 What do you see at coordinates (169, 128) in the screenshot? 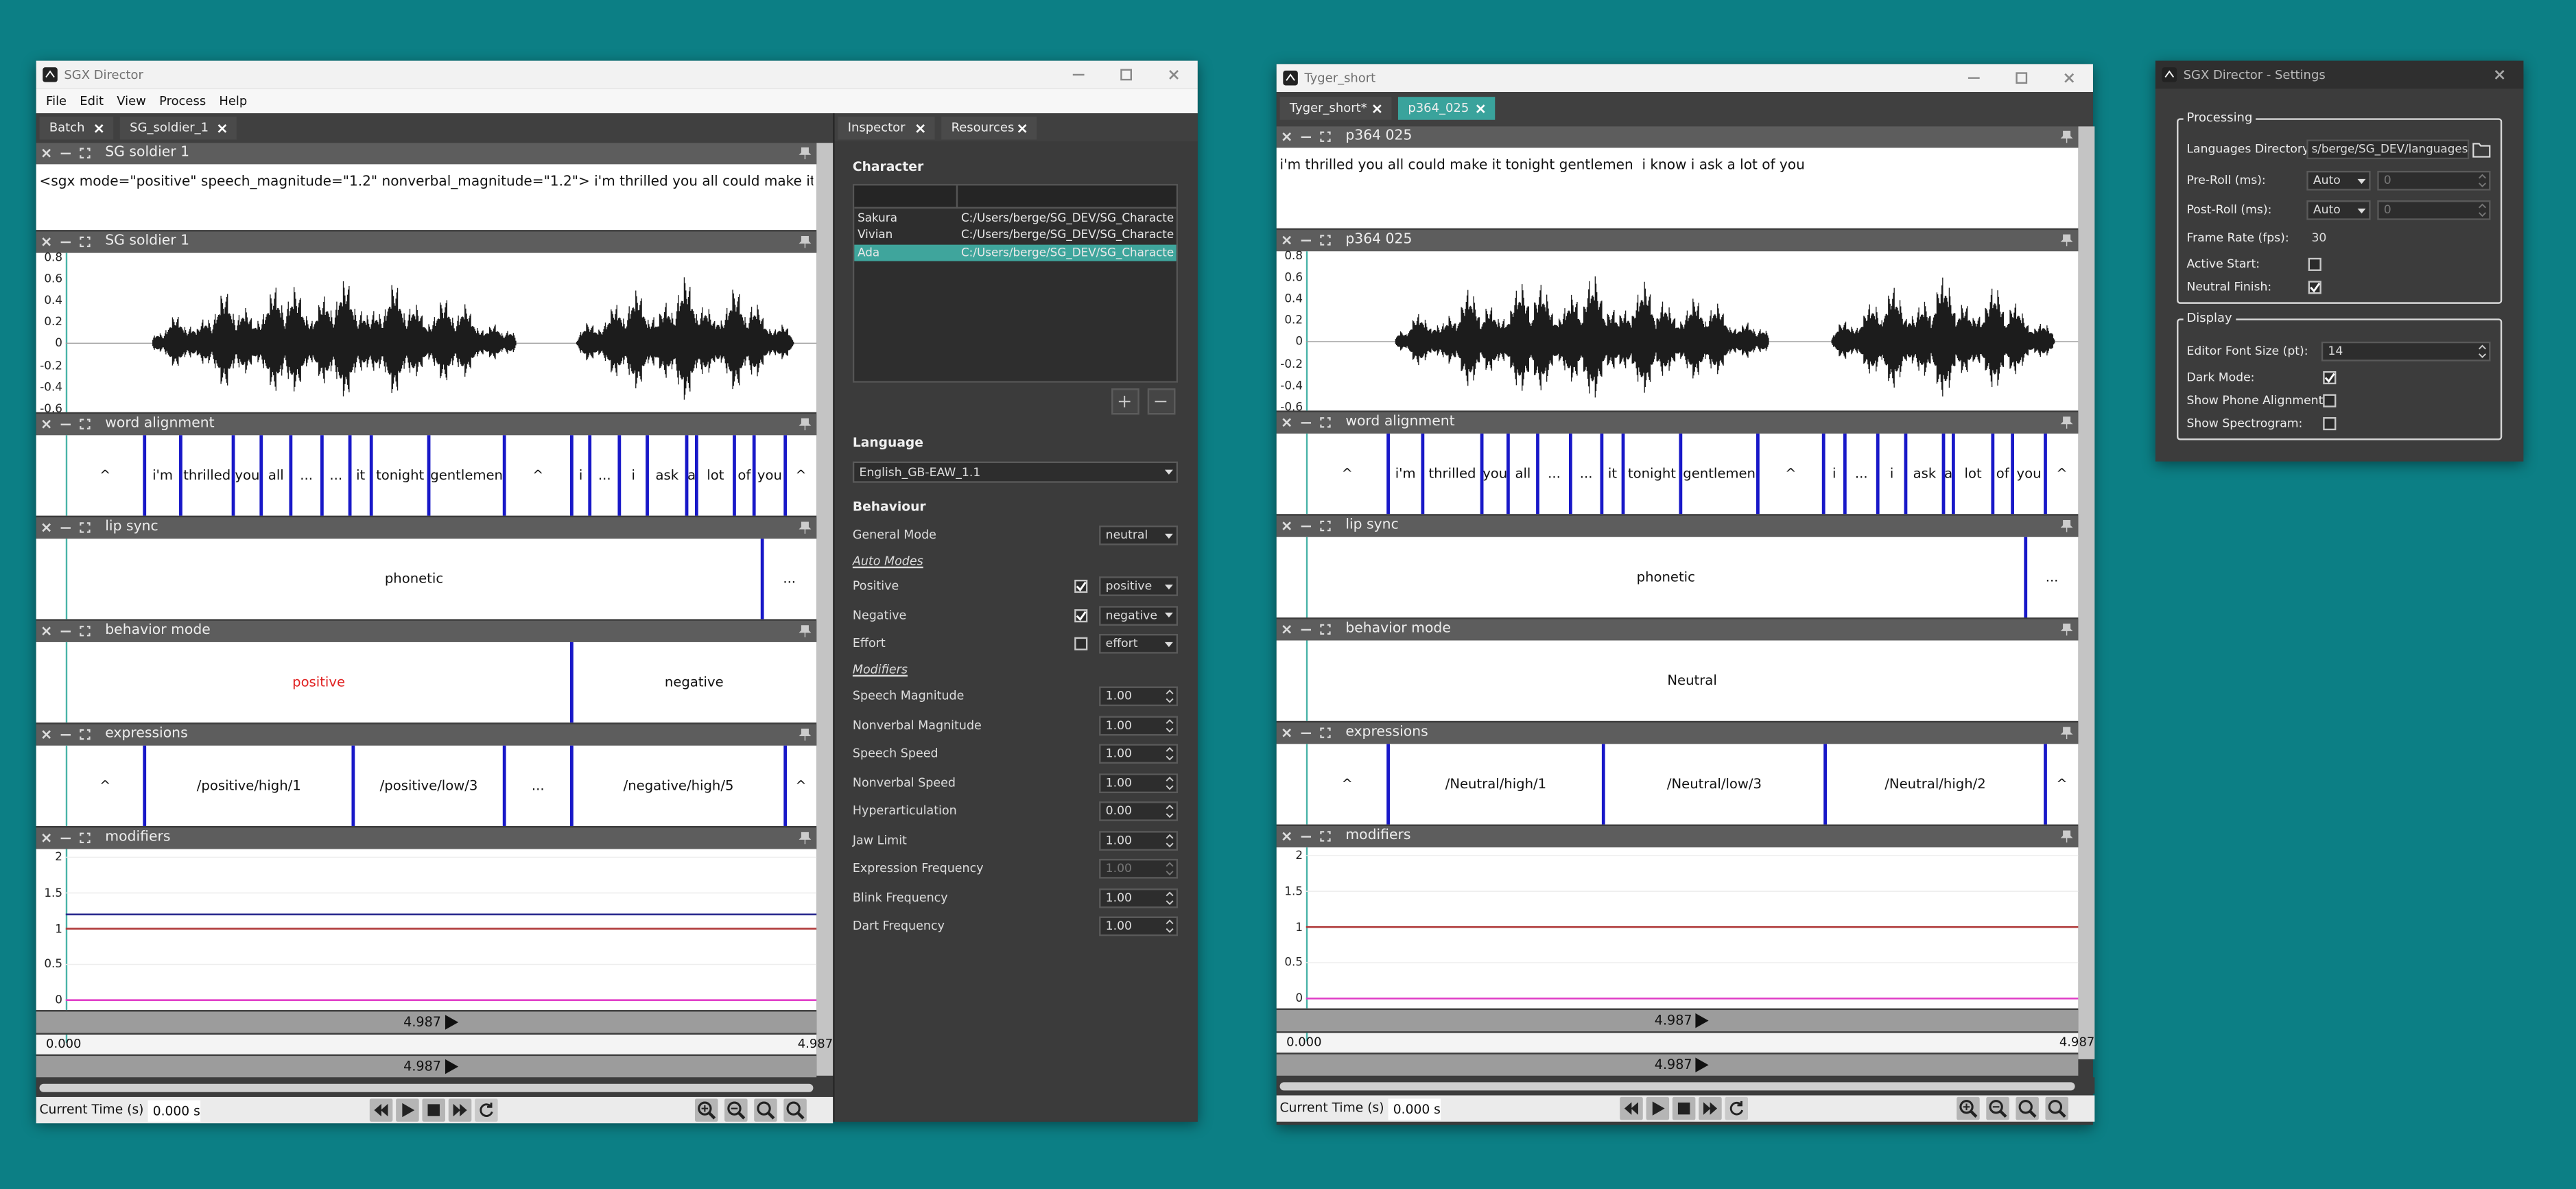
I see `tab-label: SG_soldier_1` at bounding box center [169, 128].